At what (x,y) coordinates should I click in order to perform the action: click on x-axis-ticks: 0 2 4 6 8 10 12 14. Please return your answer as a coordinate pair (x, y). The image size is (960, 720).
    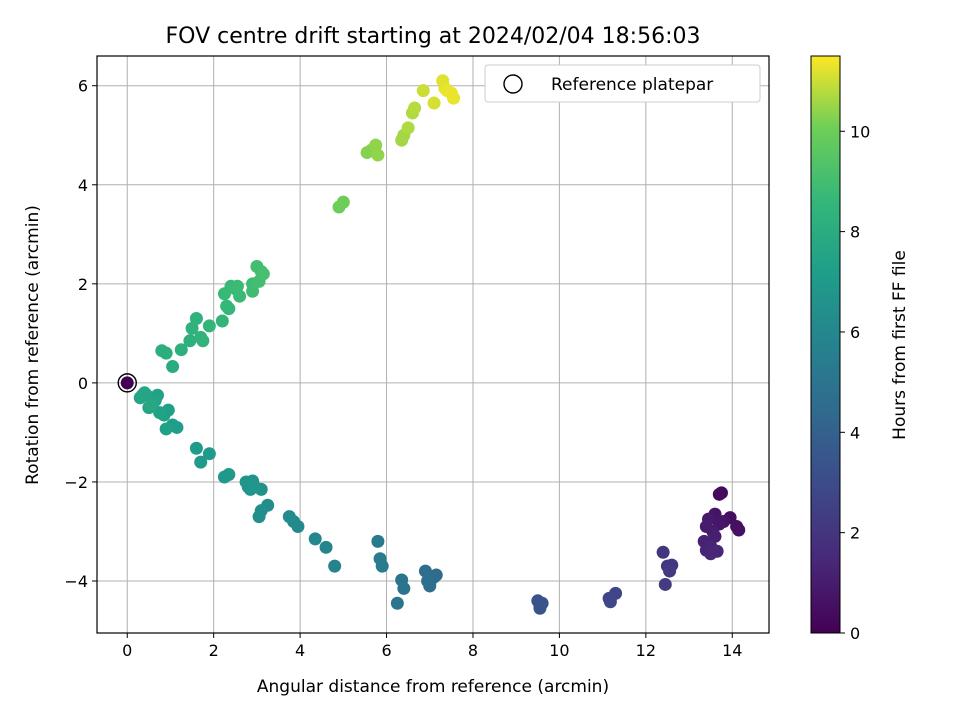
    Looking at the image, I should click on (432, 646).